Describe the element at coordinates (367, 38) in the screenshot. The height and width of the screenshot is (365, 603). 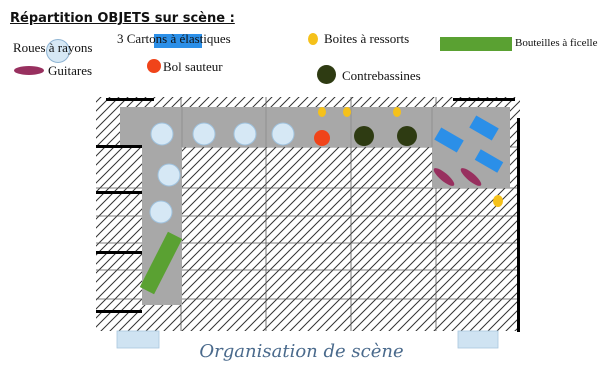
I see `legend-boites-label: Boites à ressorts` at that location.